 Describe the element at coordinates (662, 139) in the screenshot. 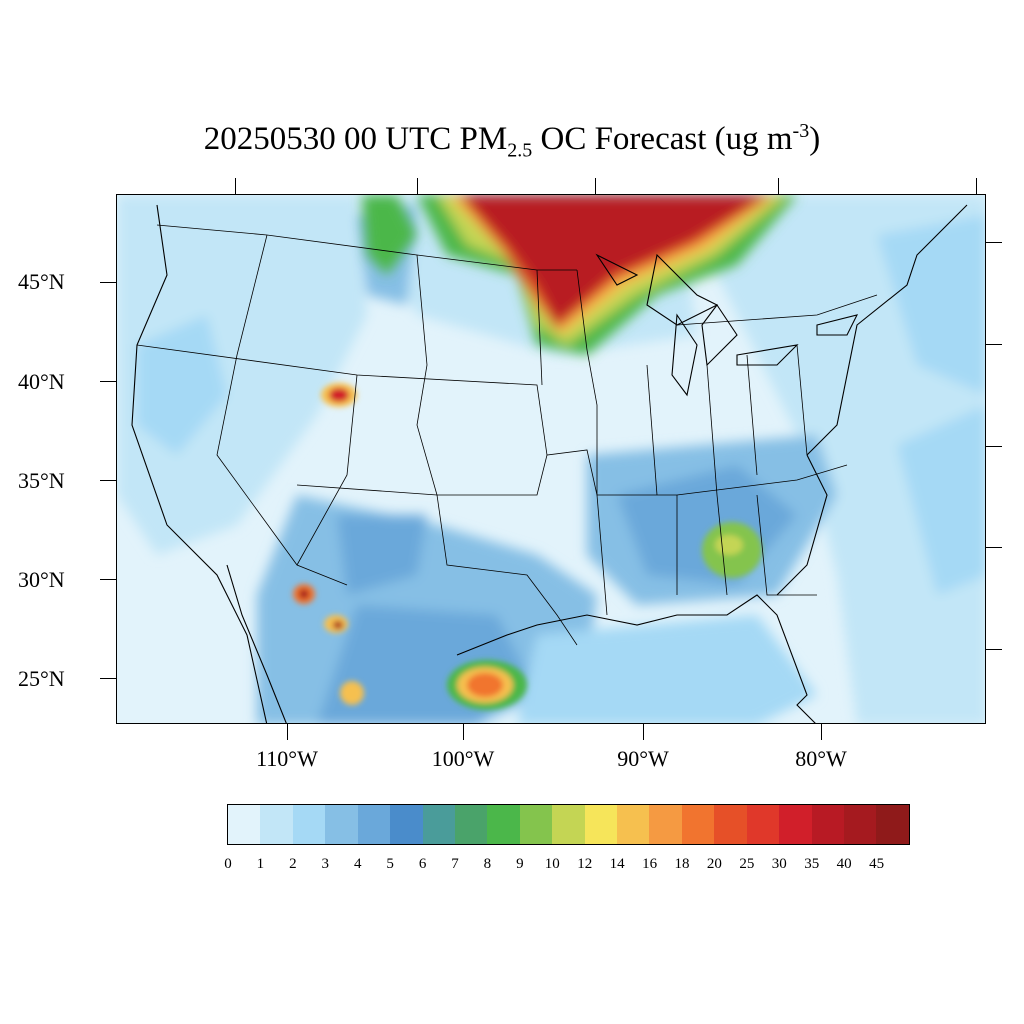

I see `title-mid: OC Forecast (ug m` at that location.